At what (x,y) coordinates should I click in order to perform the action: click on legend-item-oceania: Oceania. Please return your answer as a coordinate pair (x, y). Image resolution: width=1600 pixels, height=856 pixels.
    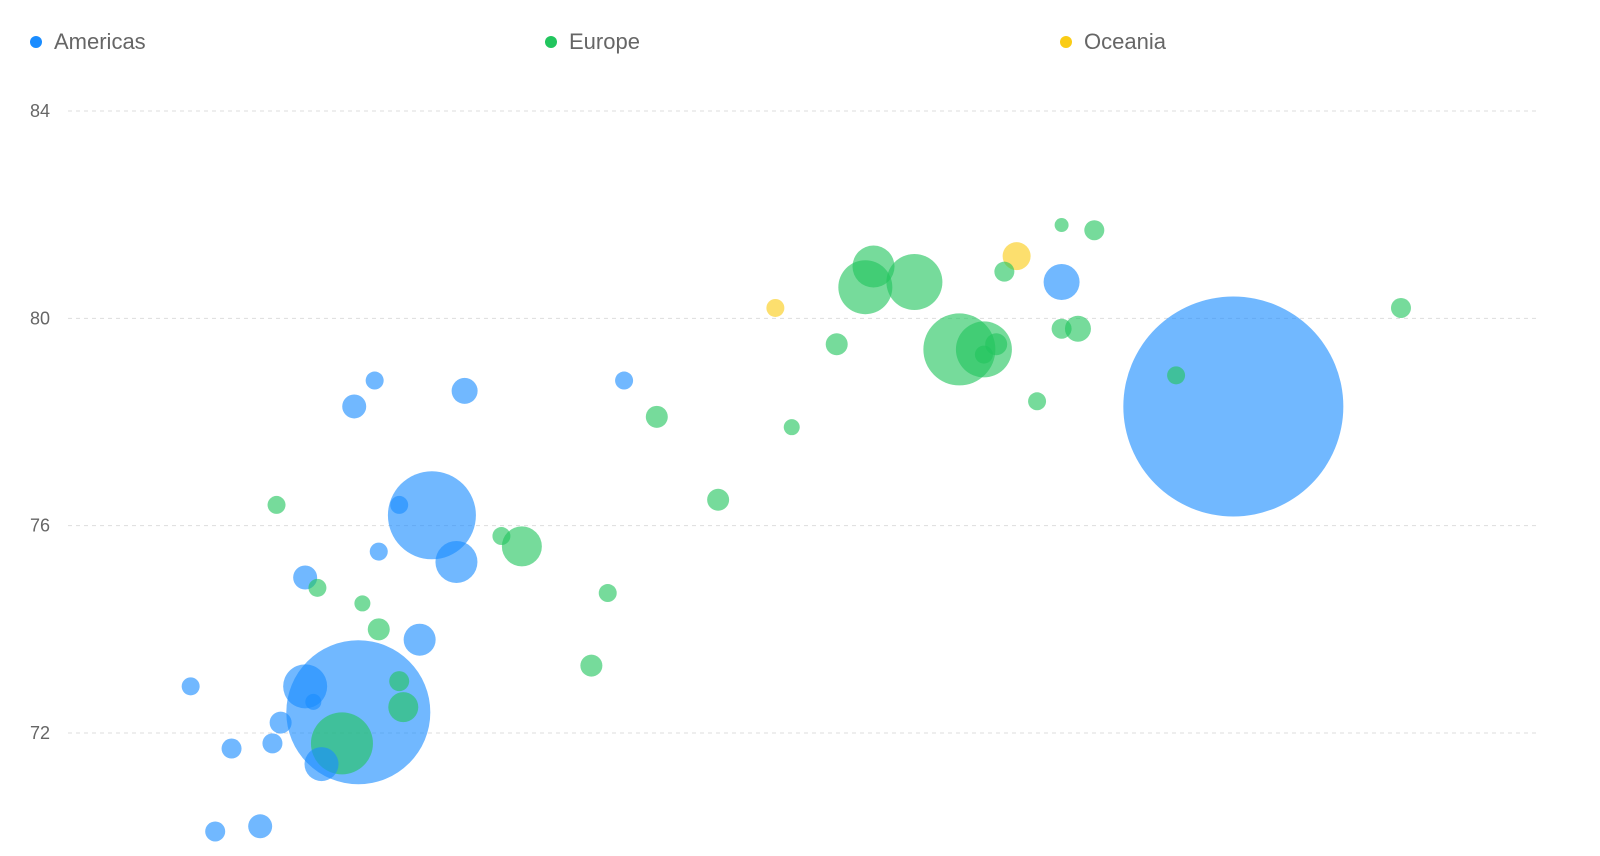
    Looking at the image, I should click on (1113, 41).